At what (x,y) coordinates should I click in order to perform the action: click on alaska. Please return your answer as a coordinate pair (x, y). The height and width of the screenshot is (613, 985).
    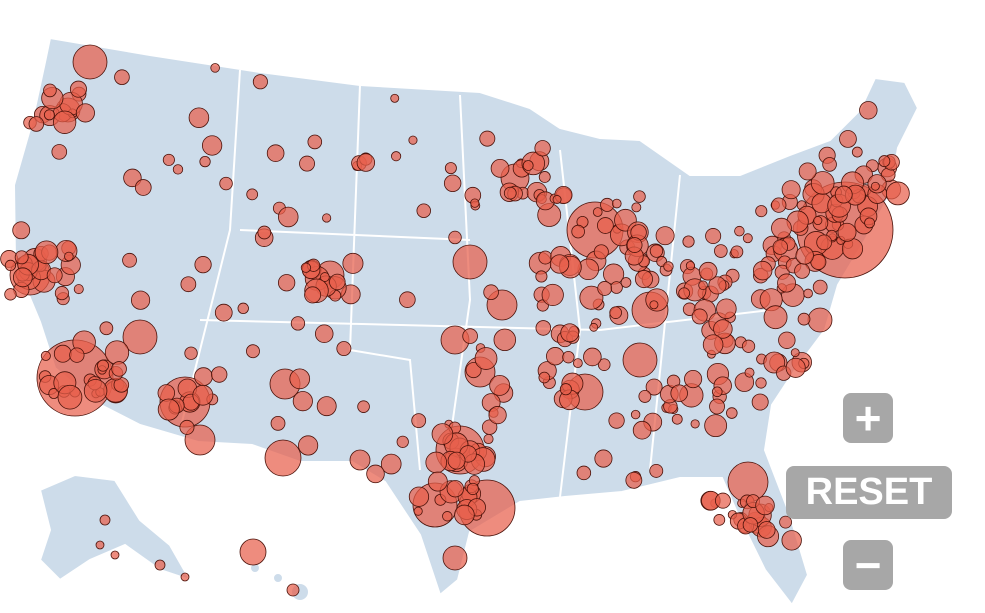
    Looking at the image, I should click on (115, 527).